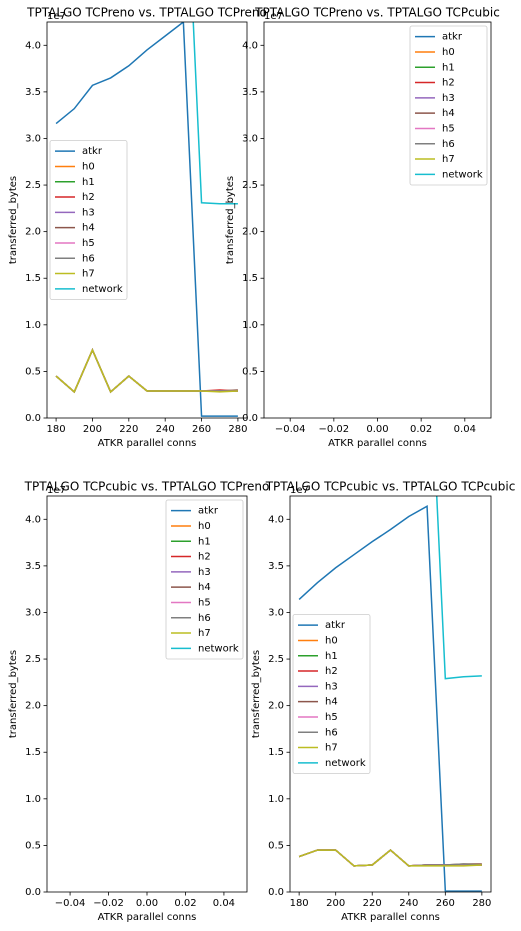  I want to click on legend-label: h1, so click(448, 67).